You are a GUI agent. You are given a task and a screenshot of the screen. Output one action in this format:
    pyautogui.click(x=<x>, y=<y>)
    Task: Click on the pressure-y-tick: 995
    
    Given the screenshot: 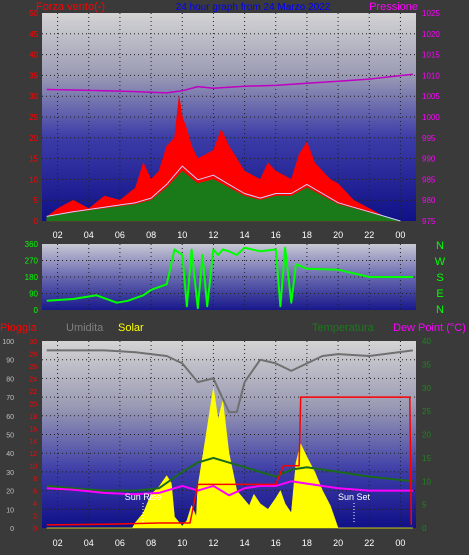 What is the action you would take?
    pyautogui.click(x=429, y=138)
    